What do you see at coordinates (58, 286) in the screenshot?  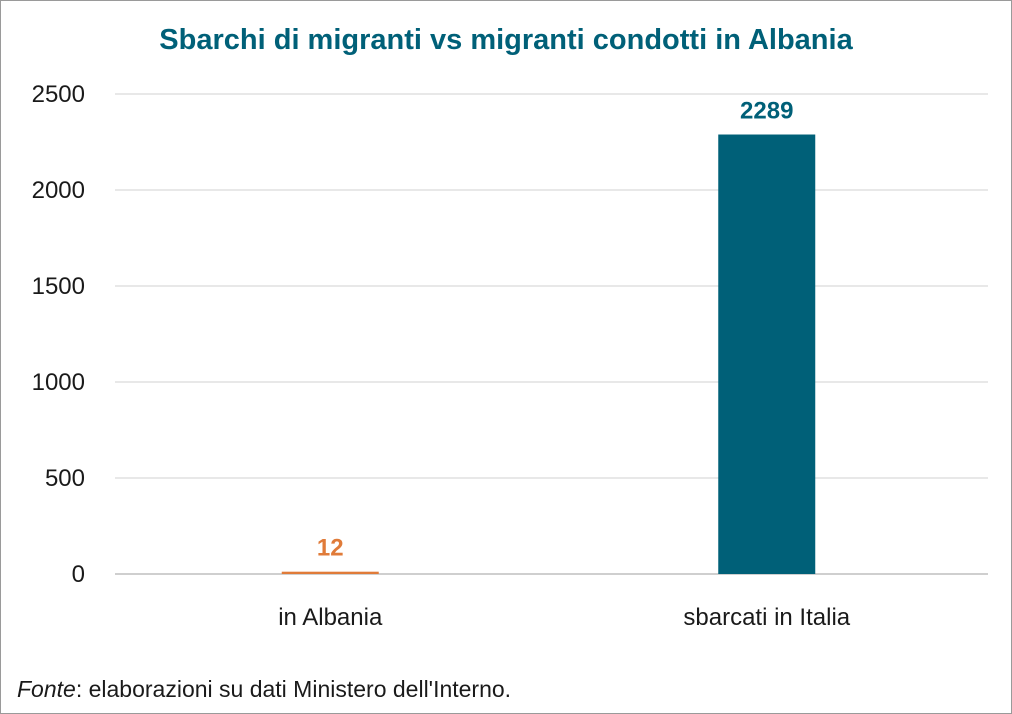 I see `y-tick-label: 1500` at bounding box center [58, 286].